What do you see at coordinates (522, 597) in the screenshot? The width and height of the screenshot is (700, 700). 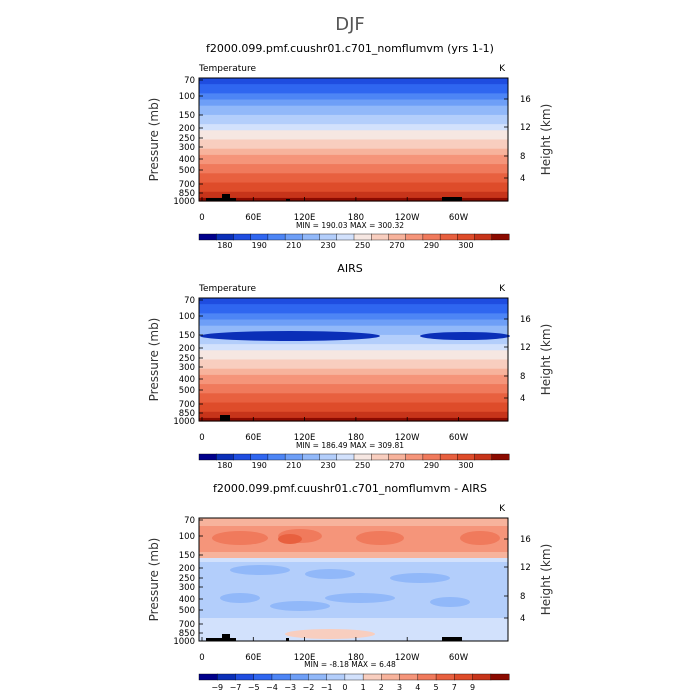 I see `y2-tick-label: 8` at bounding box center [522, 597].